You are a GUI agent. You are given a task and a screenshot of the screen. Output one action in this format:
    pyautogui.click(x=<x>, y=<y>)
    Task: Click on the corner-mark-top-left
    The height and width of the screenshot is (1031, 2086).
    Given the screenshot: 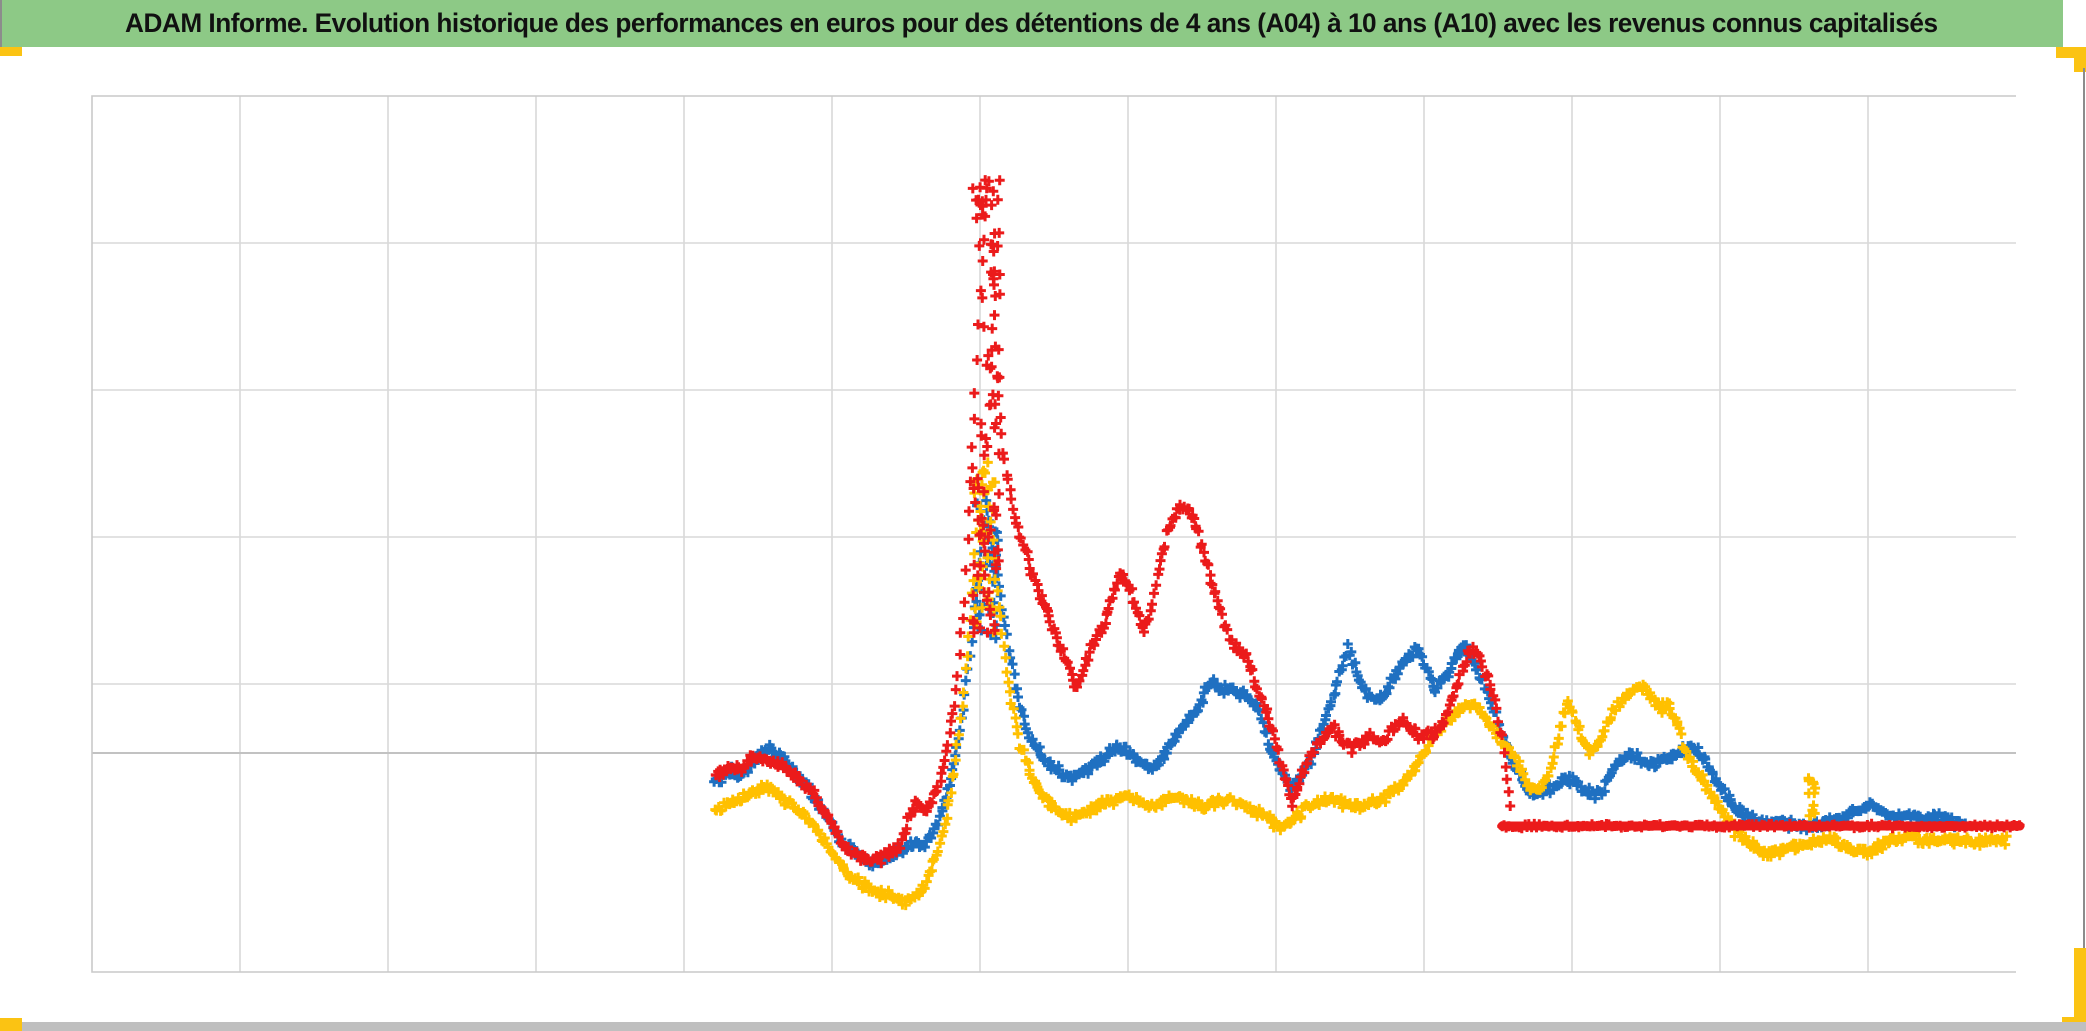 What is the action you would take?
    pyautogui.click(x=11, y=51)
    